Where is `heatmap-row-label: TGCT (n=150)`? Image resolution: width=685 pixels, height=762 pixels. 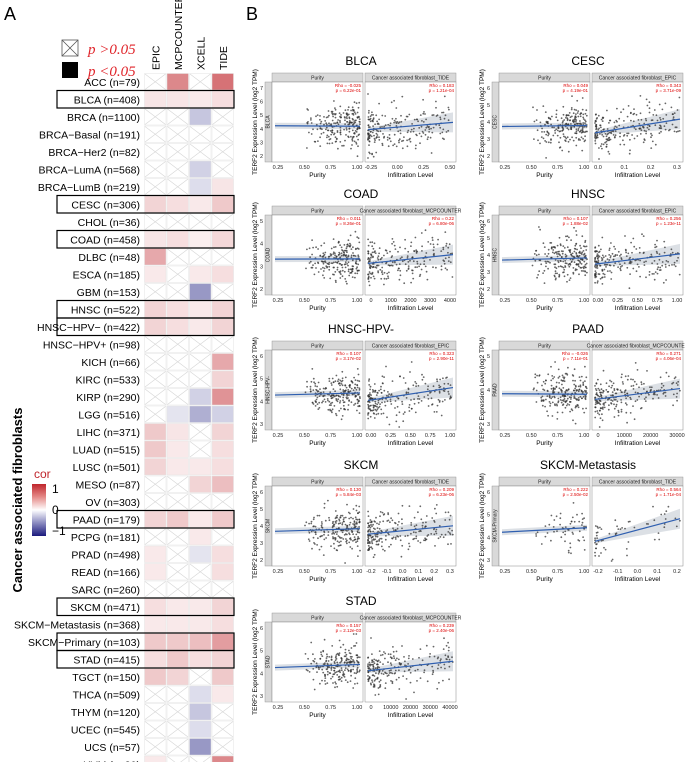
heatmap-row-label: TGCT (n=150) is located at coordinates (106, 678).